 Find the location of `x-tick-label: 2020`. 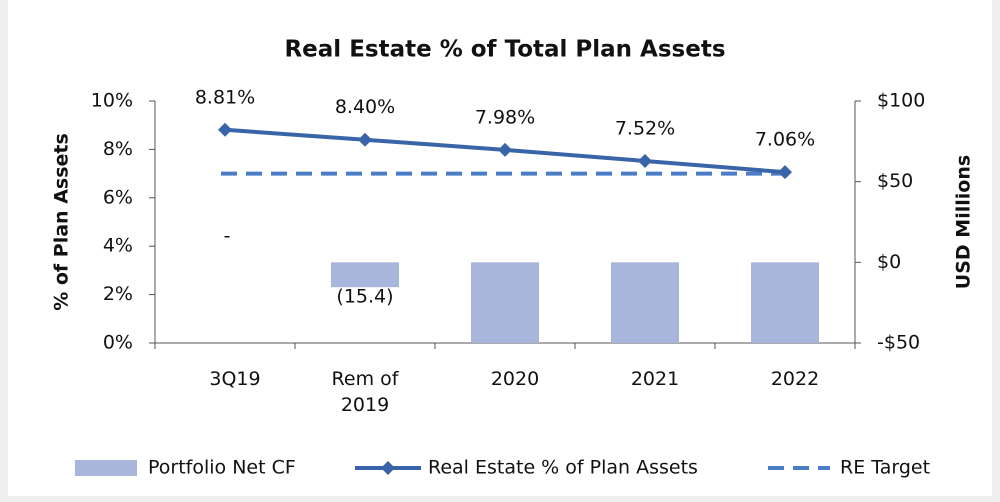

x-tick-label: 2020 is located at coordinates (515, 379).